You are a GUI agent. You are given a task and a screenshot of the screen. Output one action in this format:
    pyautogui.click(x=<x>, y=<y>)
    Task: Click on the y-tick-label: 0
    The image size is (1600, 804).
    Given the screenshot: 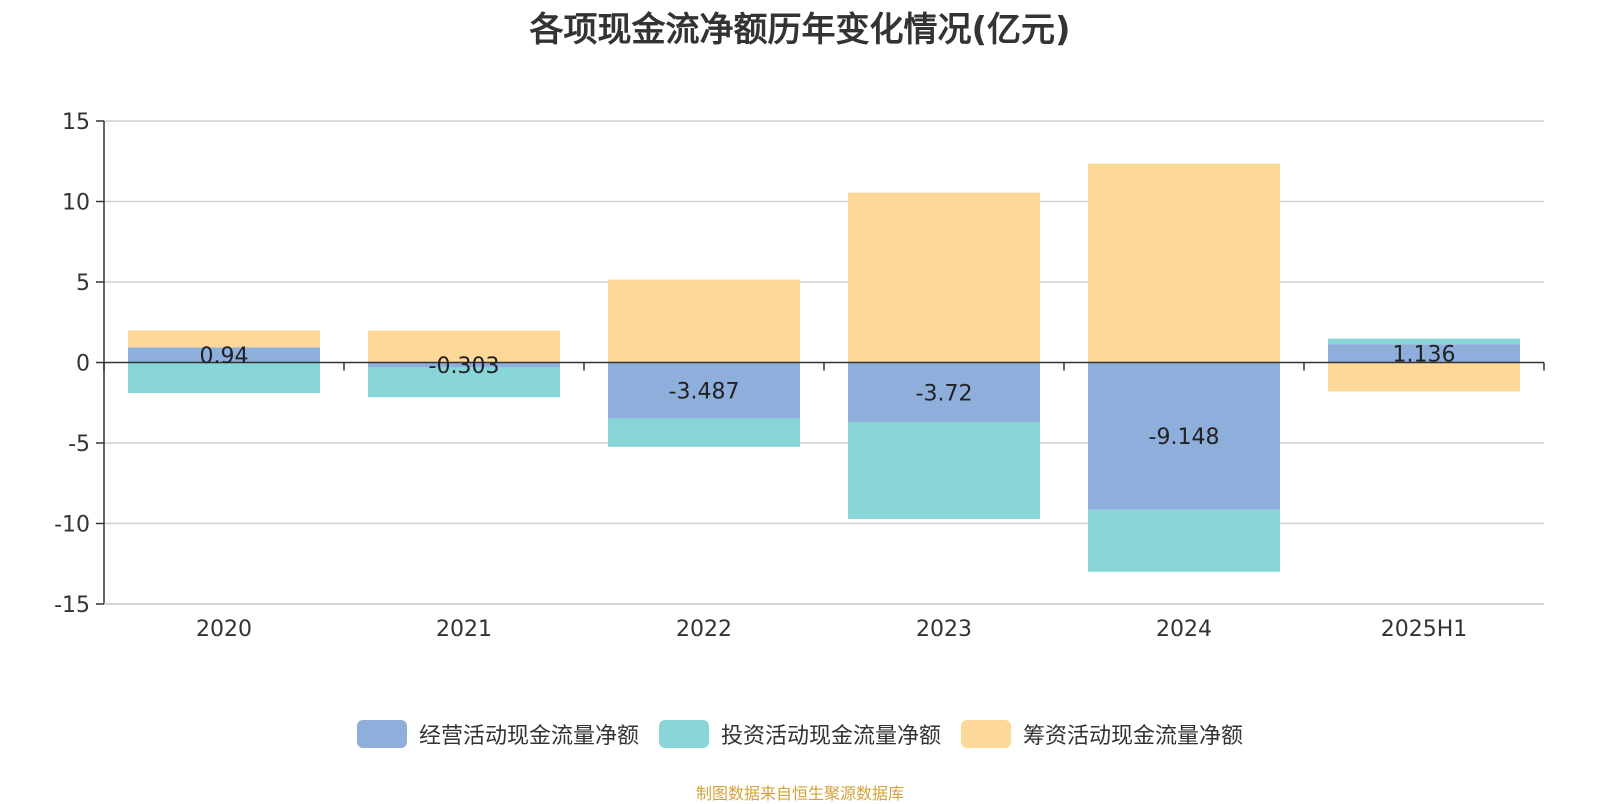 What is the action you would take?
    pyautogui.click(x=83, y=364)
    